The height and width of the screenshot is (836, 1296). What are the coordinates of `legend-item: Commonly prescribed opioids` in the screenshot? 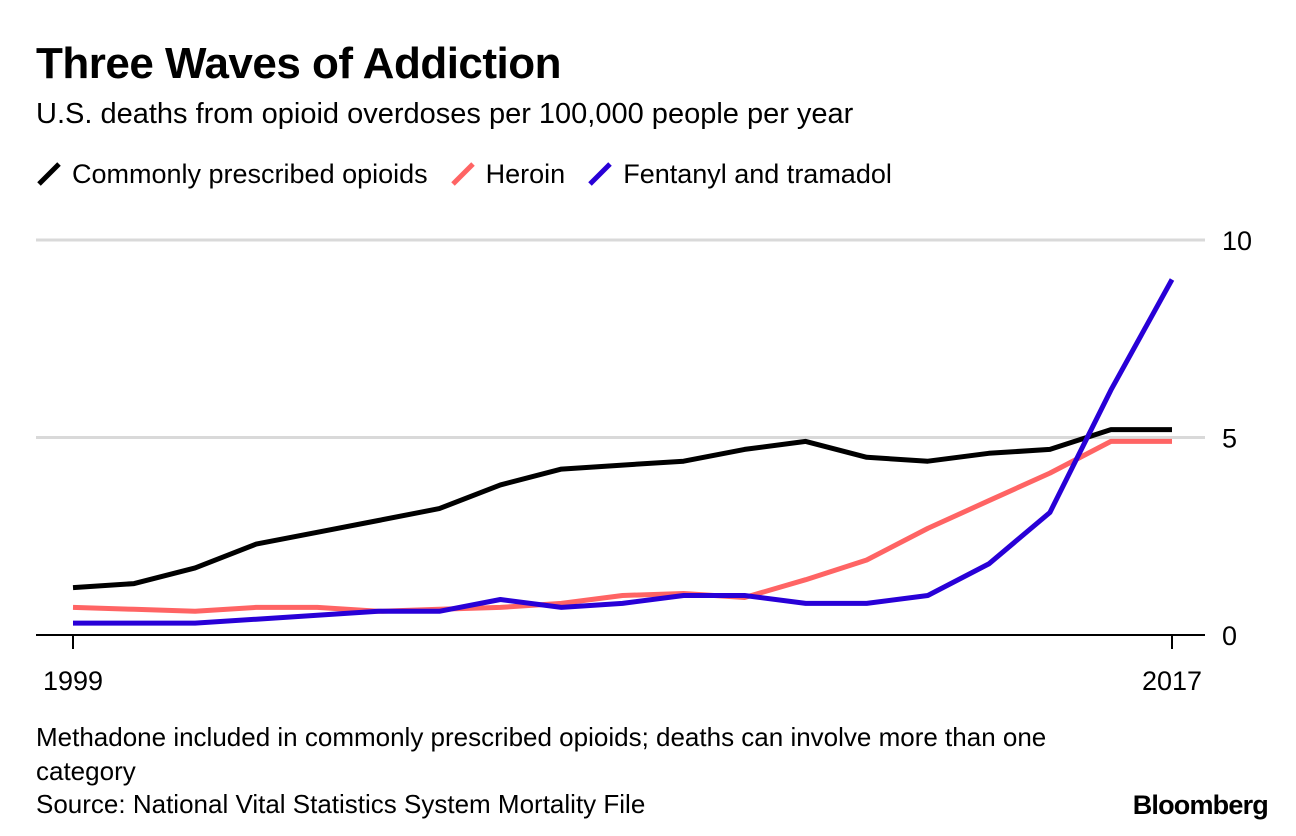 It's located at (232, 174).